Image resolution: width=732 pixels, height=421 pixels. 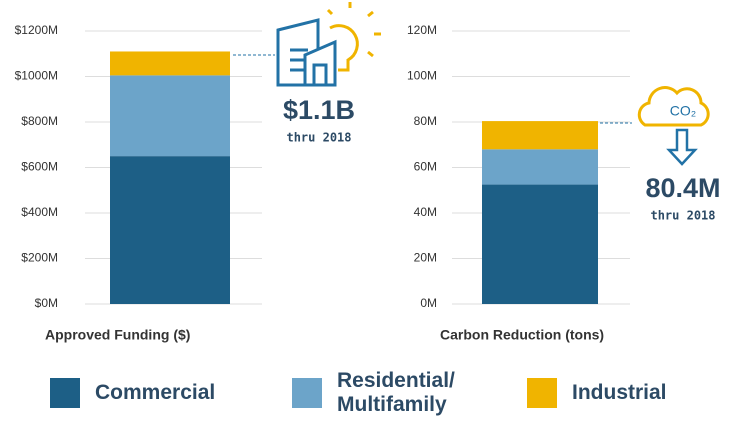 What do you see at coordinates (428, 303) in the screenshot?
I see `y-tick-label: 0M` at bounding box center [428, 303].